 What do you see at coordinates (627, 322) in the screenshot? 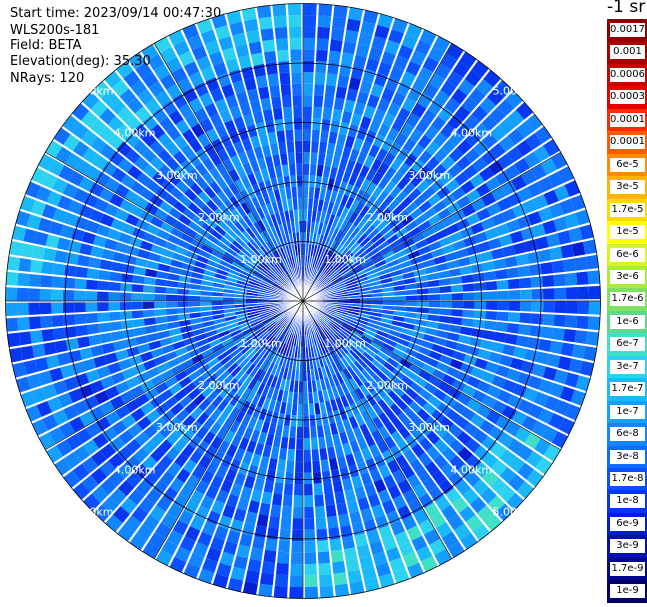
I see `colorbar-cell: 1e-6` at bounding box center [627, 322].